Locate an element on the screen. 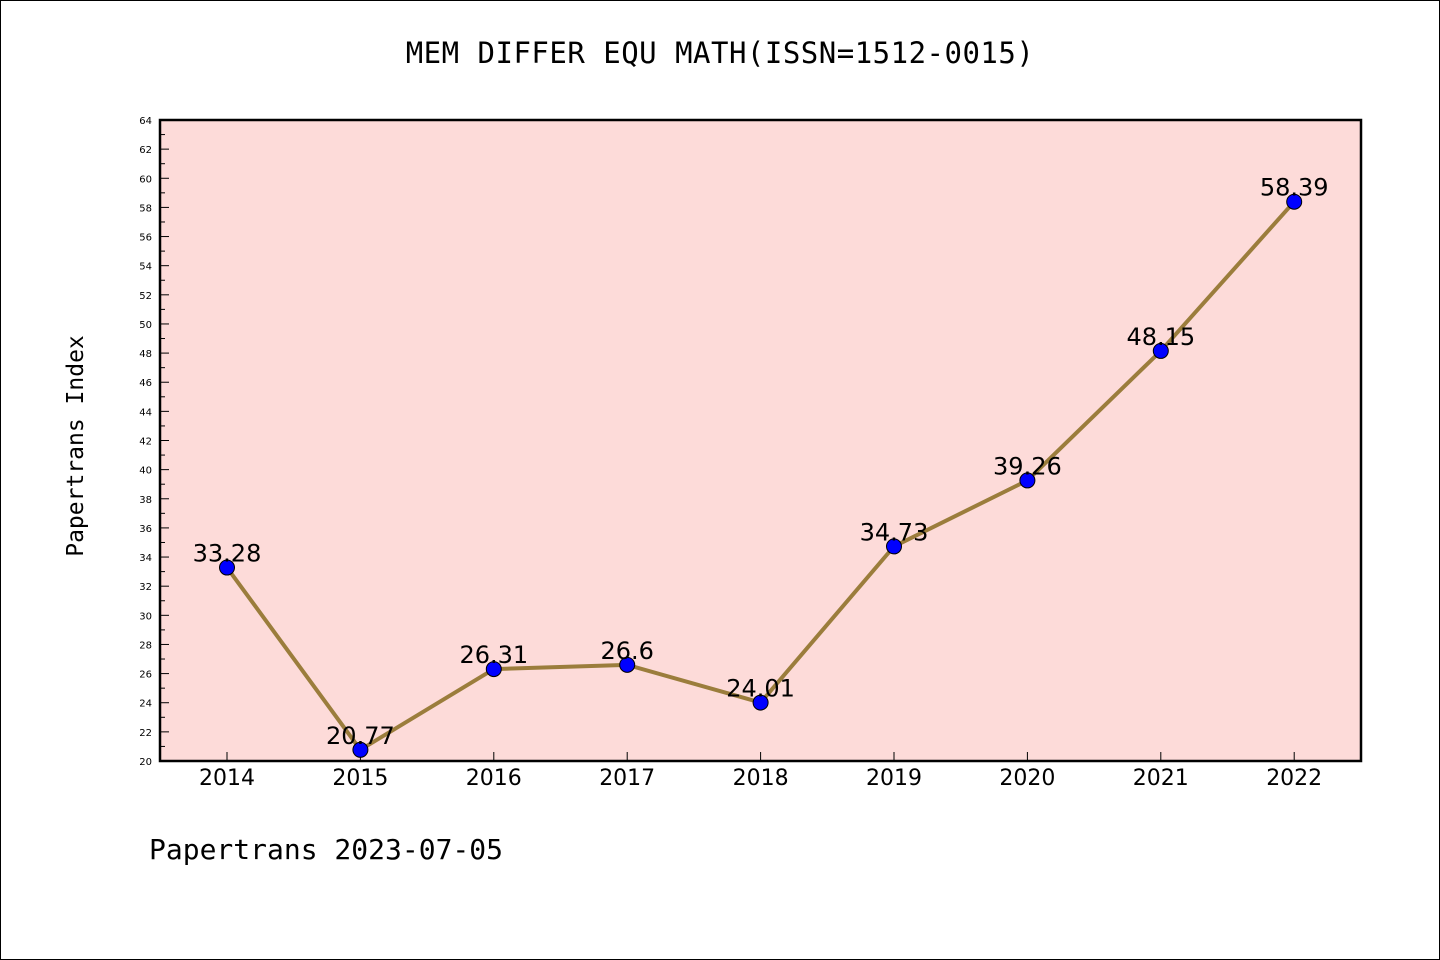 Image resolution: width=1440 pixels, height=960 pixels. data-label: 26.31 is located at coordinates (493, 655).